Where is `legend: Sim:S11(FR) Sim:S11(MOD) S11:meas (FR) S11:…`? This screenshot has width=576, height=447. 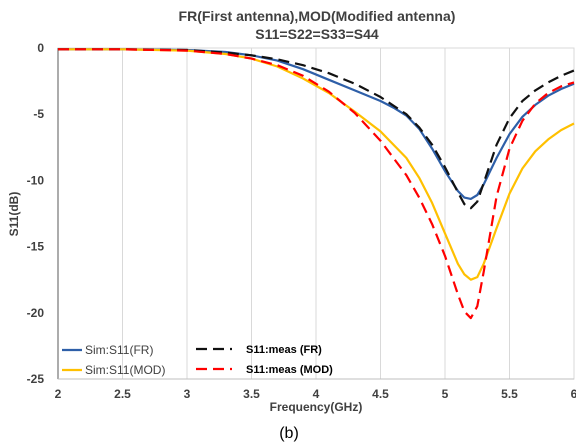
legend: Sim:S11(FR) Sim:S11(MOD) S11:meas (FR) S11:… is located at coordinates (197, 360).